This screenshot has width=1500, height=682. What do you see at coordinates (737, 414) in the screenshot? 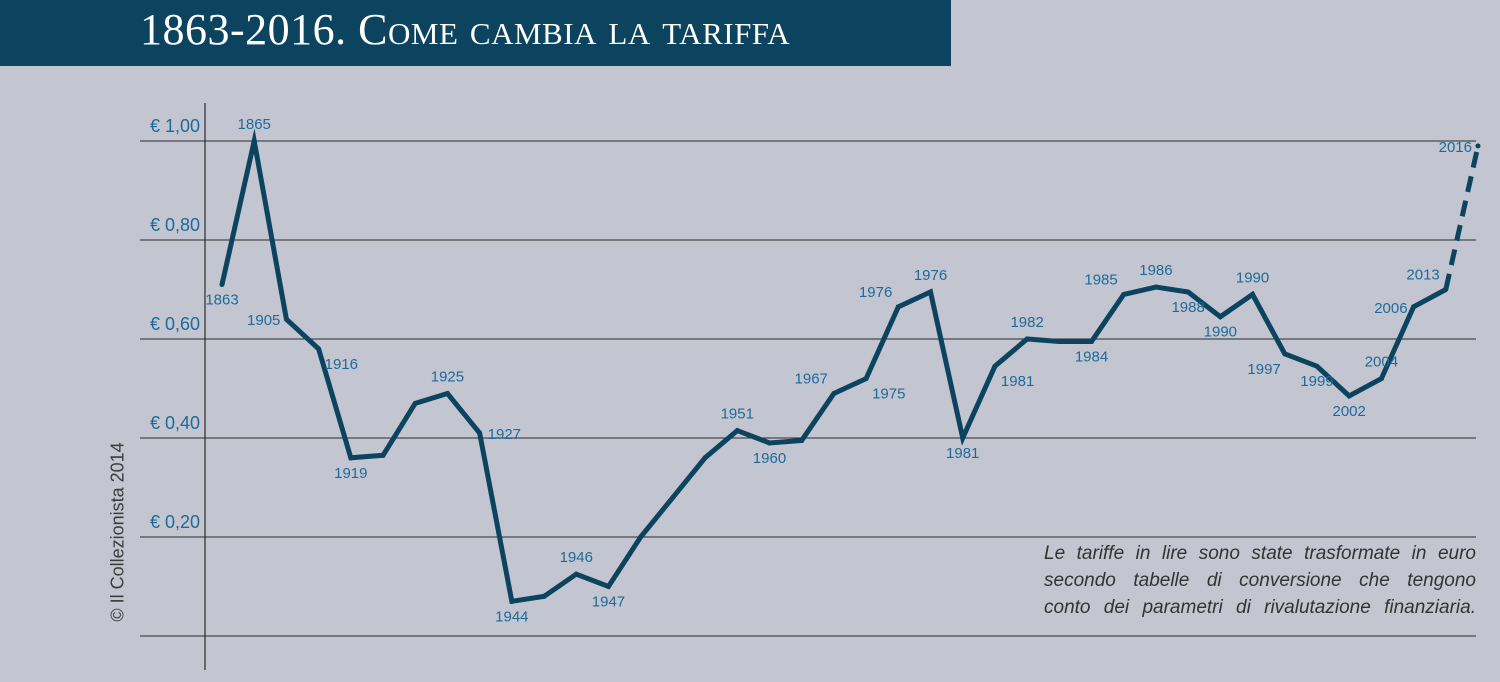
I see `year-label: 1951` at bounding box center [737, 414].